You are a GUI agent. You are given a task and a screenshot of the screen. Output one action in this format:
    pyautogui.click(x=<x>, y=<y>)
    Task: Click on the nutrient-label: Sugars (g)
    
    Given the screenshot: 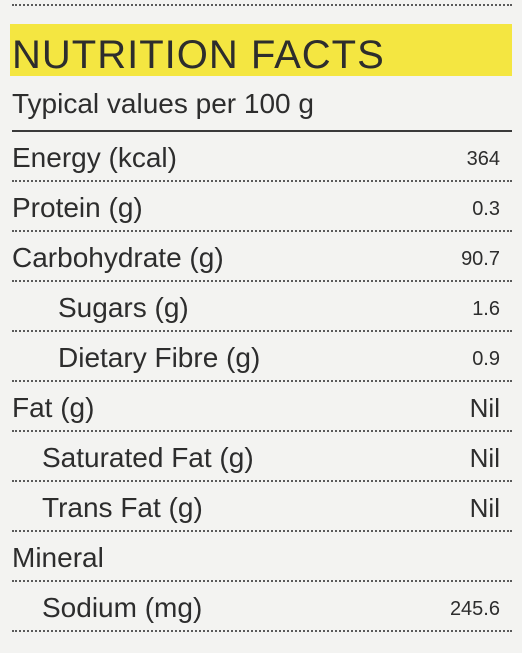 What is the action you would take?
    pyautogui.click(x=123, y=307)
    